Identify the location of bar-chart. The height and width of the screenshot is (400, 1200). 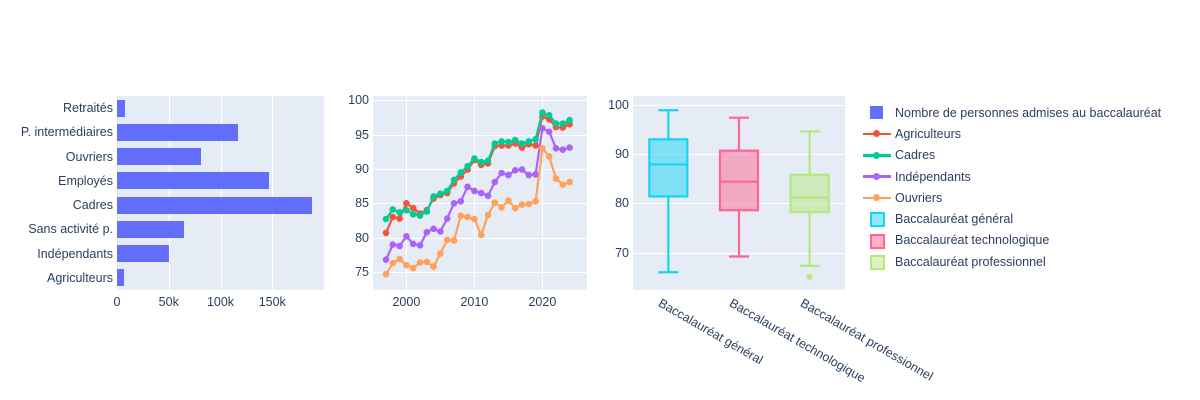
(220, 193).